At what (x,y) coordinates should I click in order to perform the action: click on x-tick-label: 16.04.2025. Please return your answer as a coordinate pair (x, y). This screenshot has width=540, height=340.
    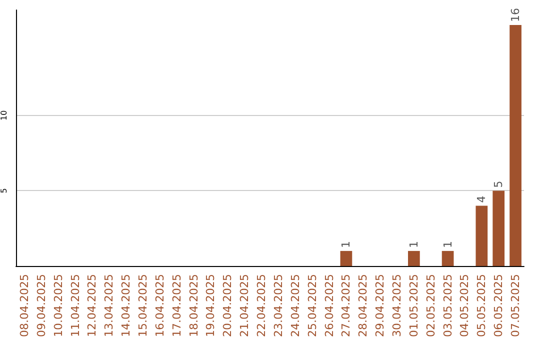
    Looking at the image, I should click on (159, 306).